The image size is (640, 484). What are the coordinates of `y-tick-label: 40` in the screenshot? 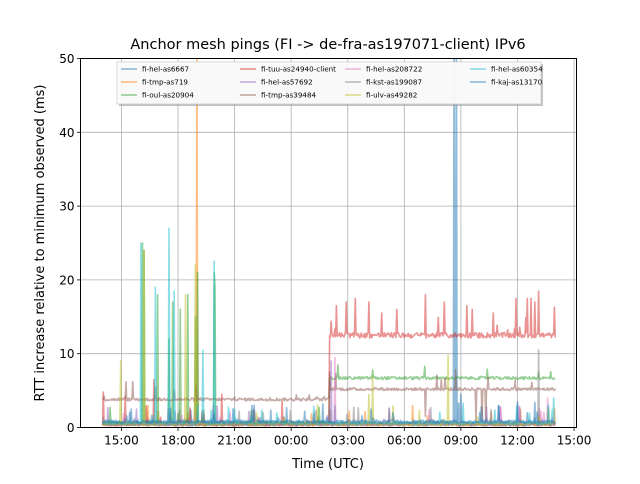 It's located at (66, 133).